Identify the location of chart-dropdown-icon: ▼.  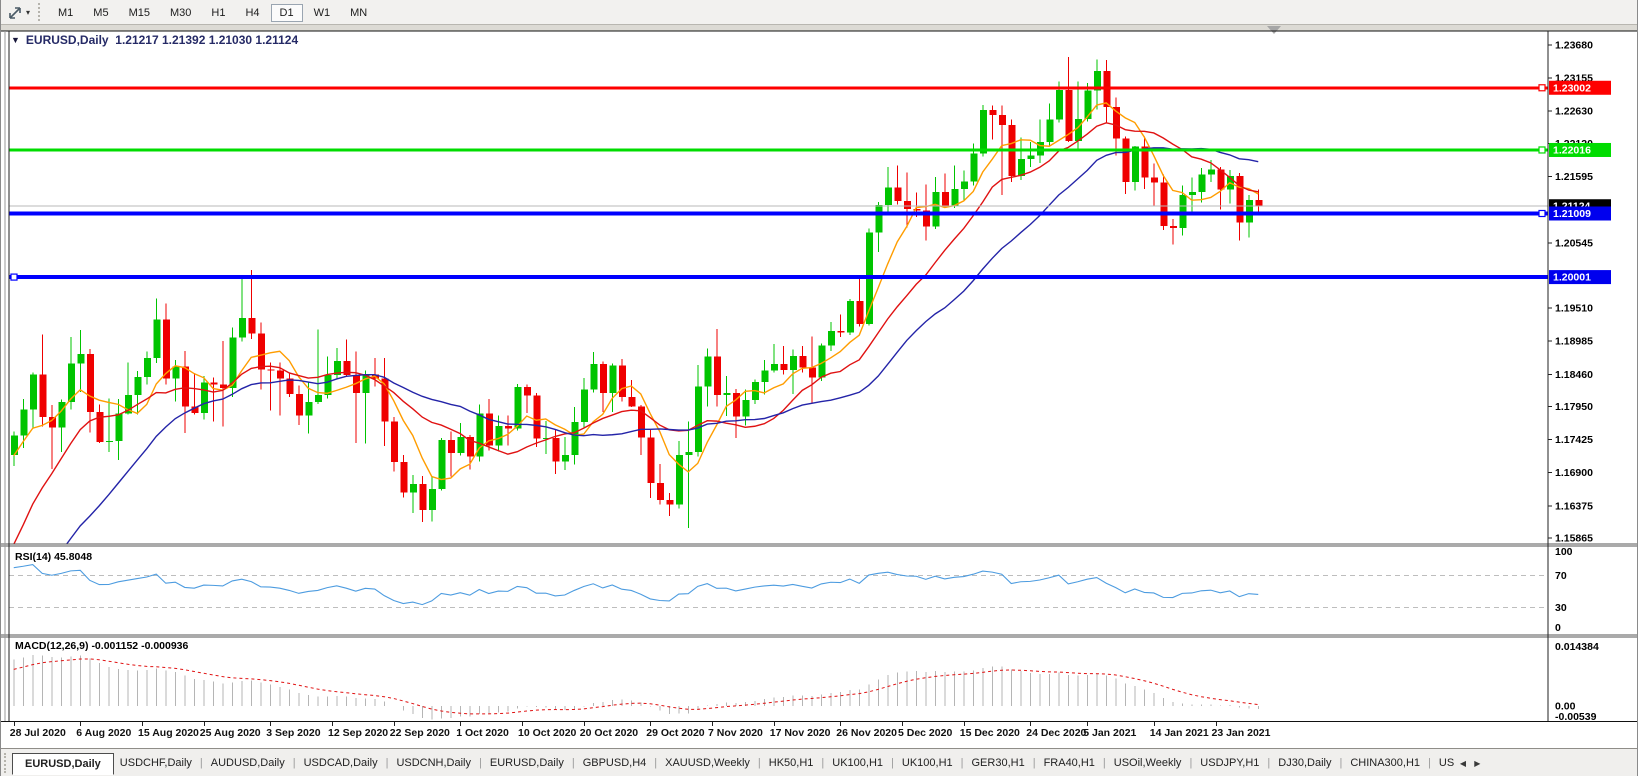
(15, 40).